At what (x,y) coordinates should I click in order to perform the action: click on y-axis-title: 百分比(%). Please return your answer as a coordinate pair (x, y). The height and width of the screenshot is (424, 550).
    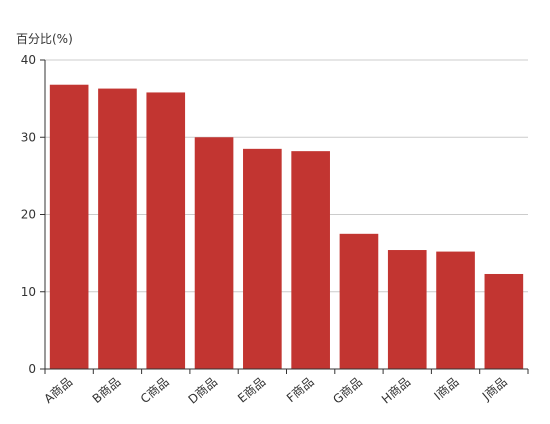
    Looking at the image, I should click on (44, 39).